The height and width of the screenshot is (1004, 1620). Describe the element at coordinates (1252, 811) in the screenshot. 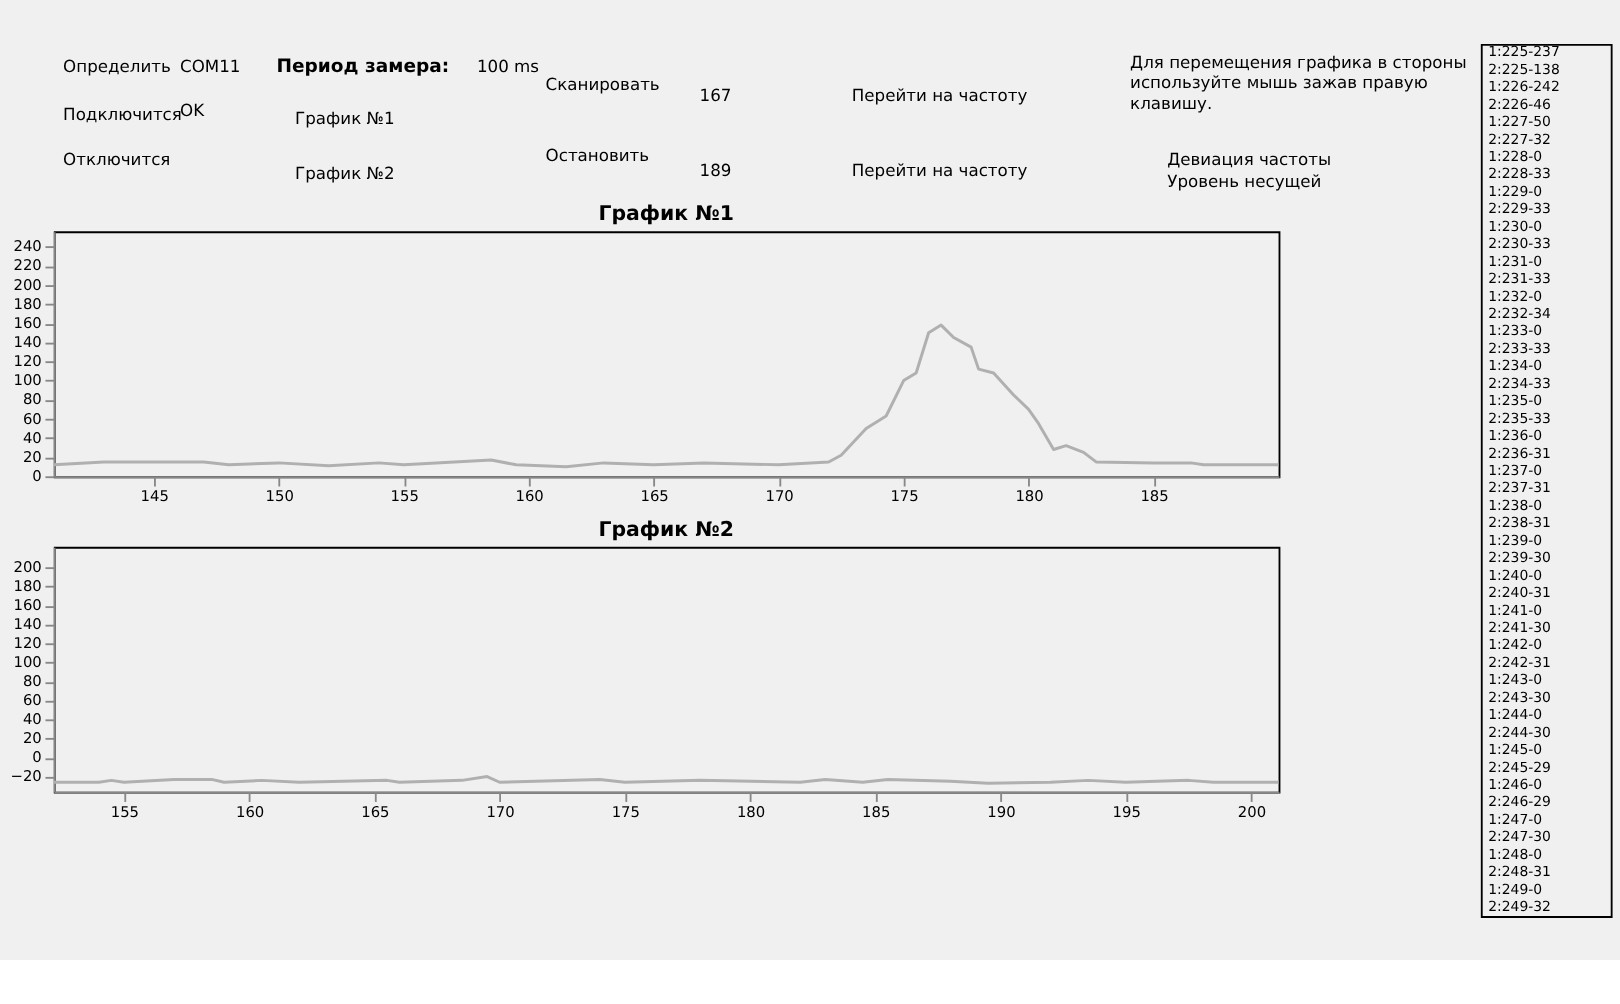

I see `x-tick-label: 200` at that location.